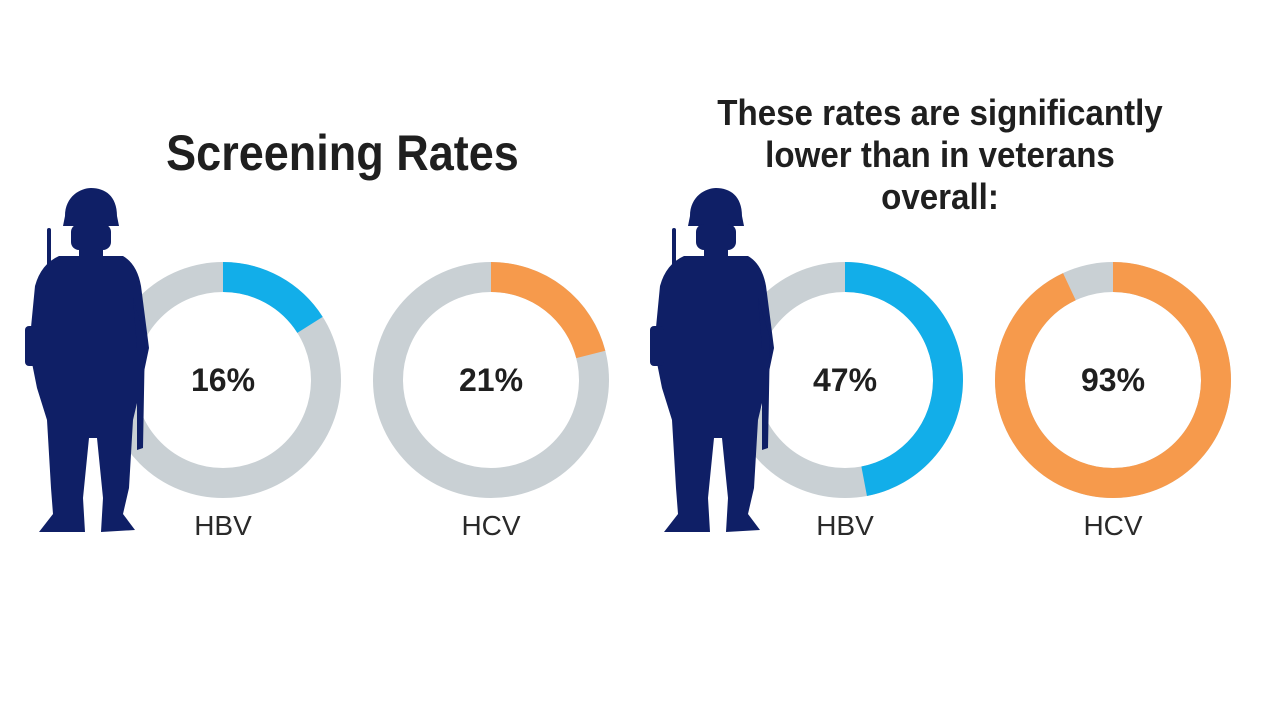 This screenshot has height=720, width=1280. I want to click on hbv-screening-percent-label: 16%, so click(223, 379).